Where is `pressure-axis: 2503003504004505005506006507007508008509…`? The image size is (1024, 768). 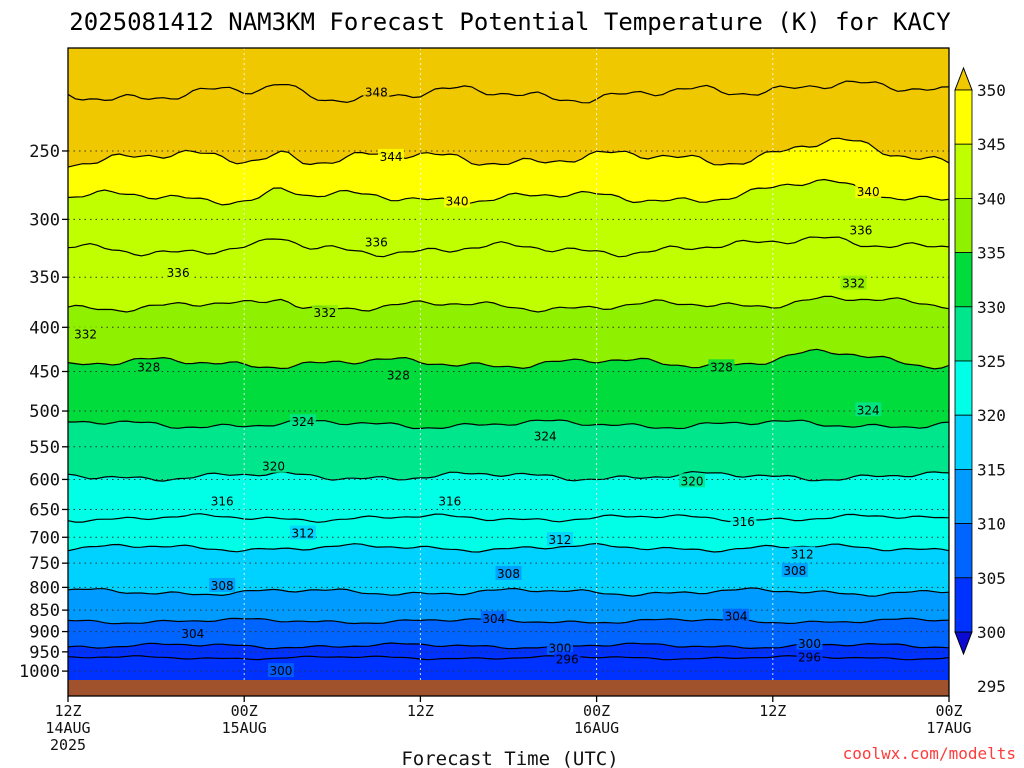
pressure-axis: 2503003504004505005506006507007508008509… is located at coordinates (43, 412).